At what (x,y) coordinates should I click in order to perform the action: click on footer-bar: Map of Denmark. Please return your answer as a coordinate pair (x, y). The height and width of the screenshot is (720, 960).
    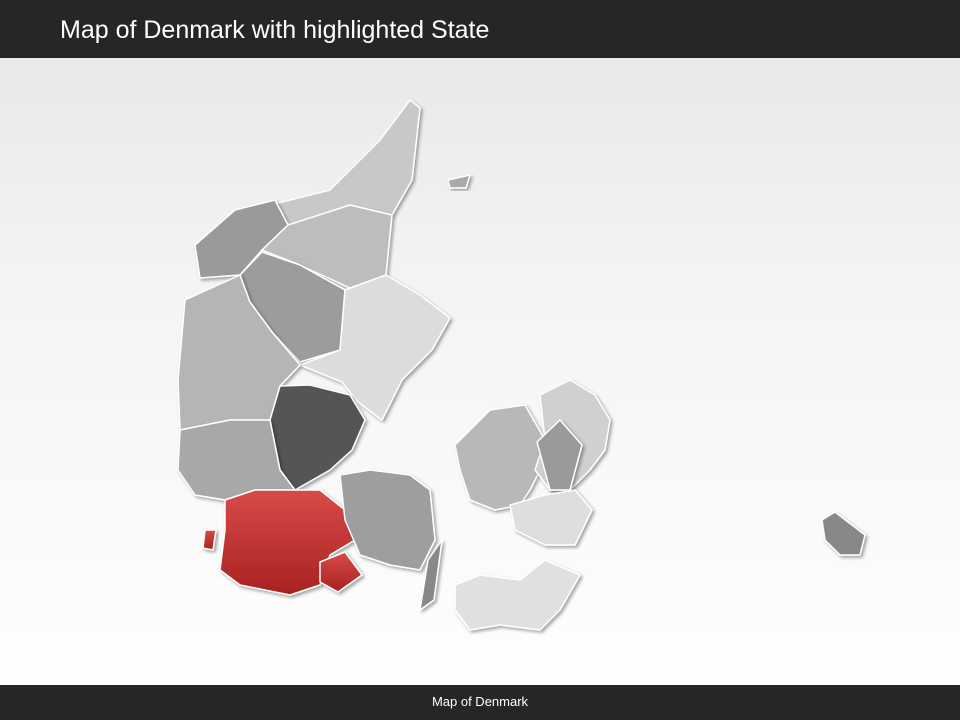
    Looking at the image, I should click on (480, 702).